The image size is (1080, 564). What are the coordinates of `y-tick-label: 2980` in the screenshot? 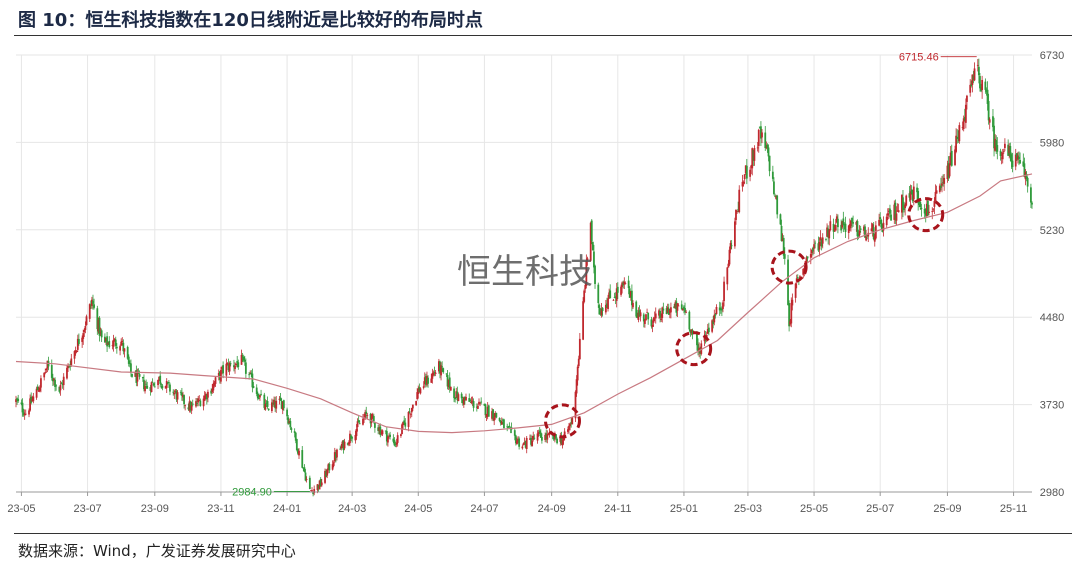 It's located at (1052, 493).